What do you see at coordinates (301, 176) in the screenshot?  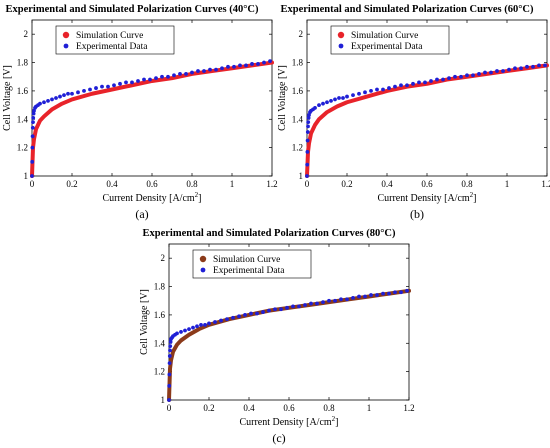 I see `y-tick-label: 1` at bounding box center [301, 176].